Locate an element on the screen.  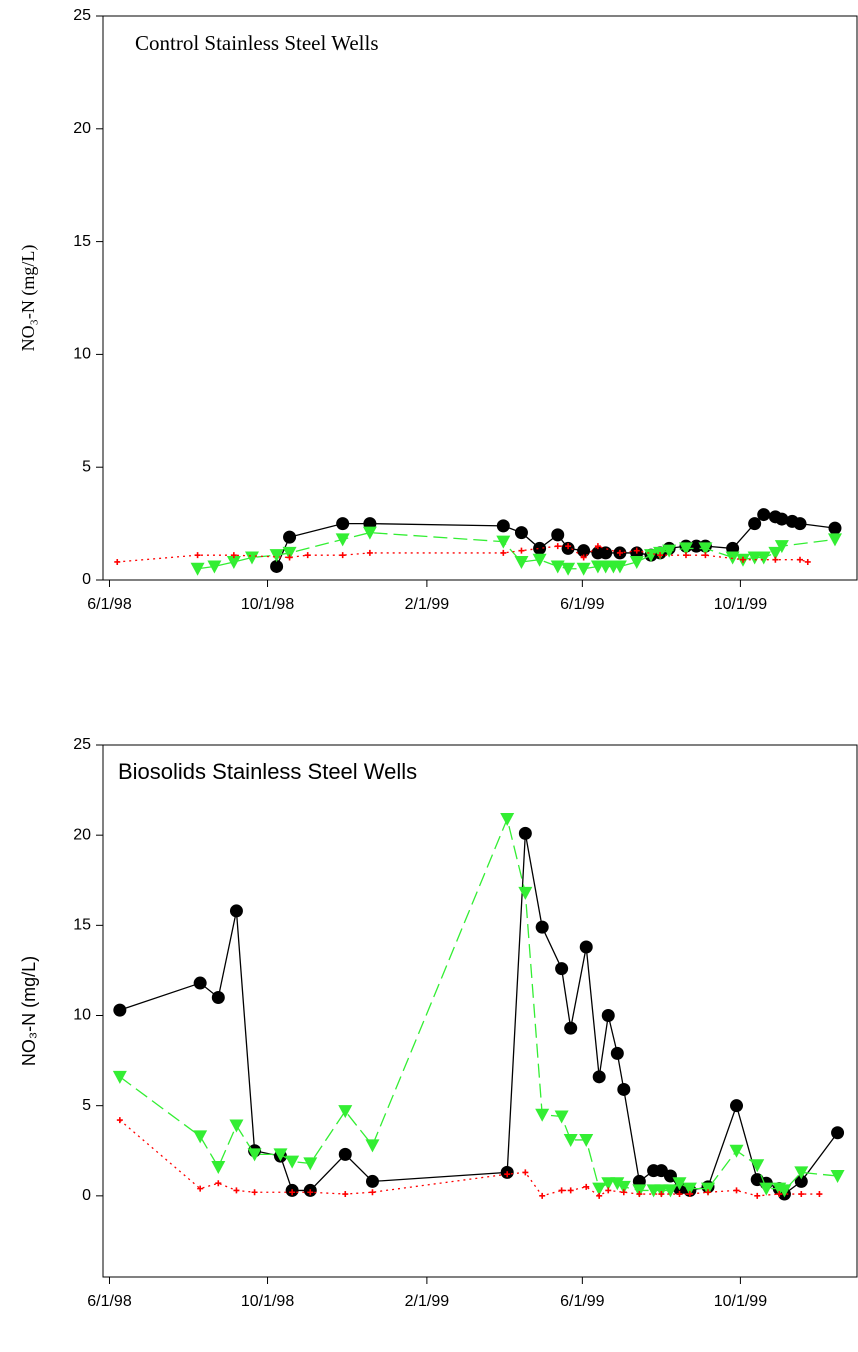
x-tick-label: 2/1/99 is located at coordinates (427, 604).